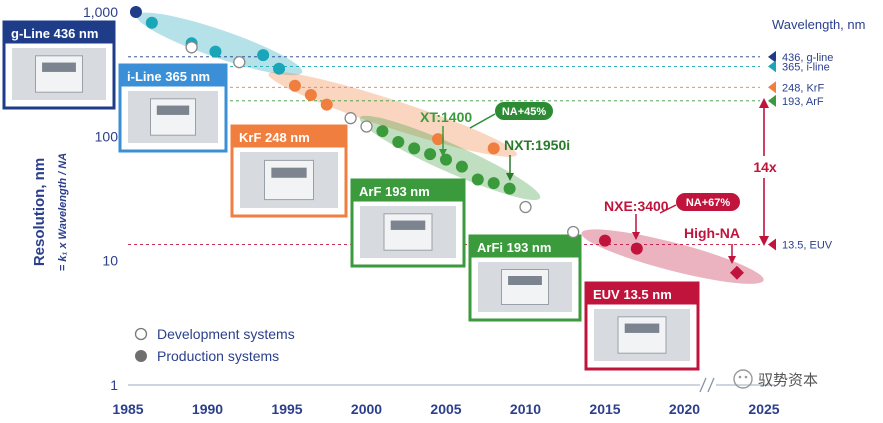  I want to click on na45-badge, so click(524, 111).